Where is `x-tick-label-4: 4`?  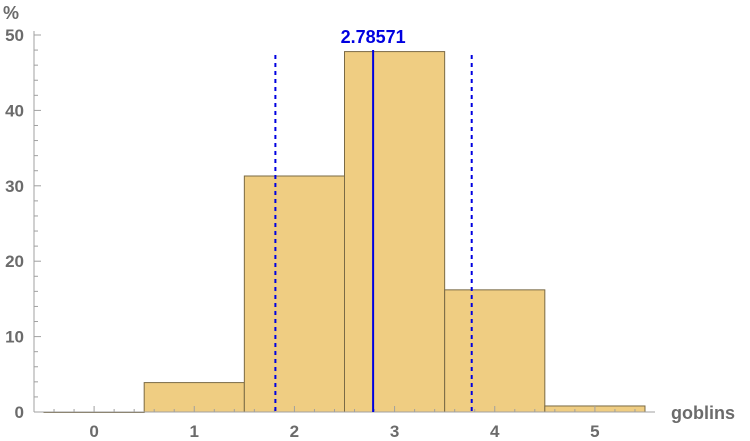 x-tick-label-4: 4 is located at coordinates (495, 431).